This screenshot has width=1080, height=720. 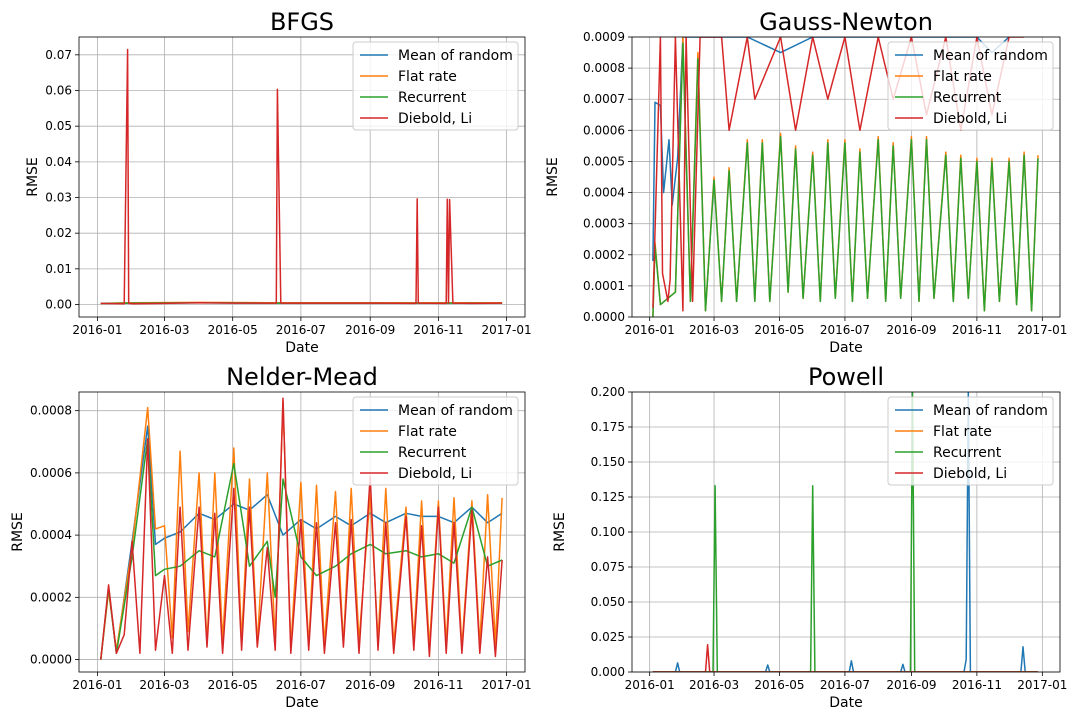 What do you see at coordinates (608, 672) in the screenshot?
I see `y-tick-label: 0.000` at bounding box center [608, 672].